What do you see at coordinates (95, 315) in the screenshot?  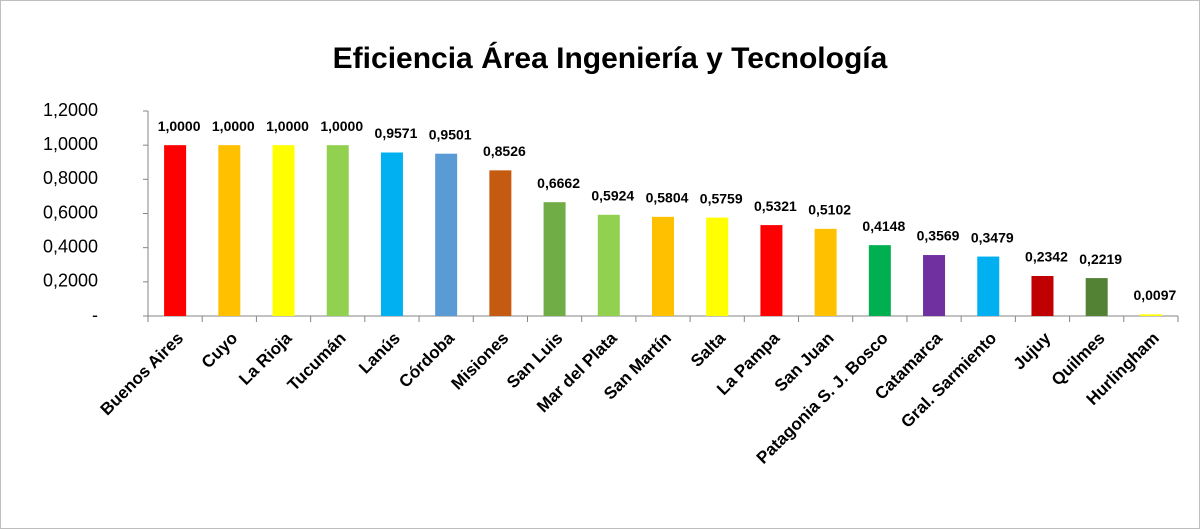 I see `y-tick-label: -` at bounding box center [95, 315].